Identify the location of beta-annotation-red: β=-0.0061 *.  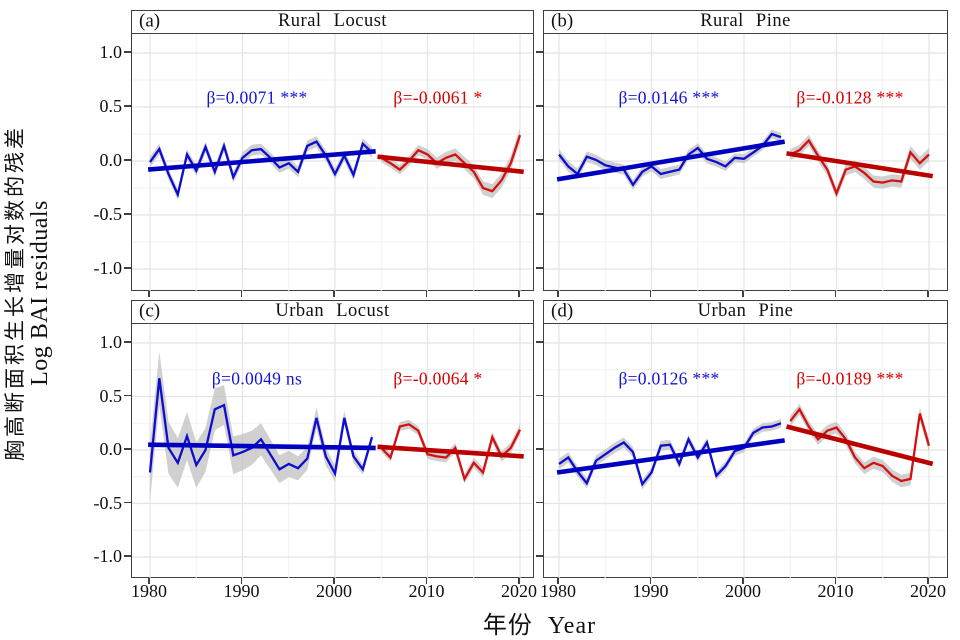
(438, 97).